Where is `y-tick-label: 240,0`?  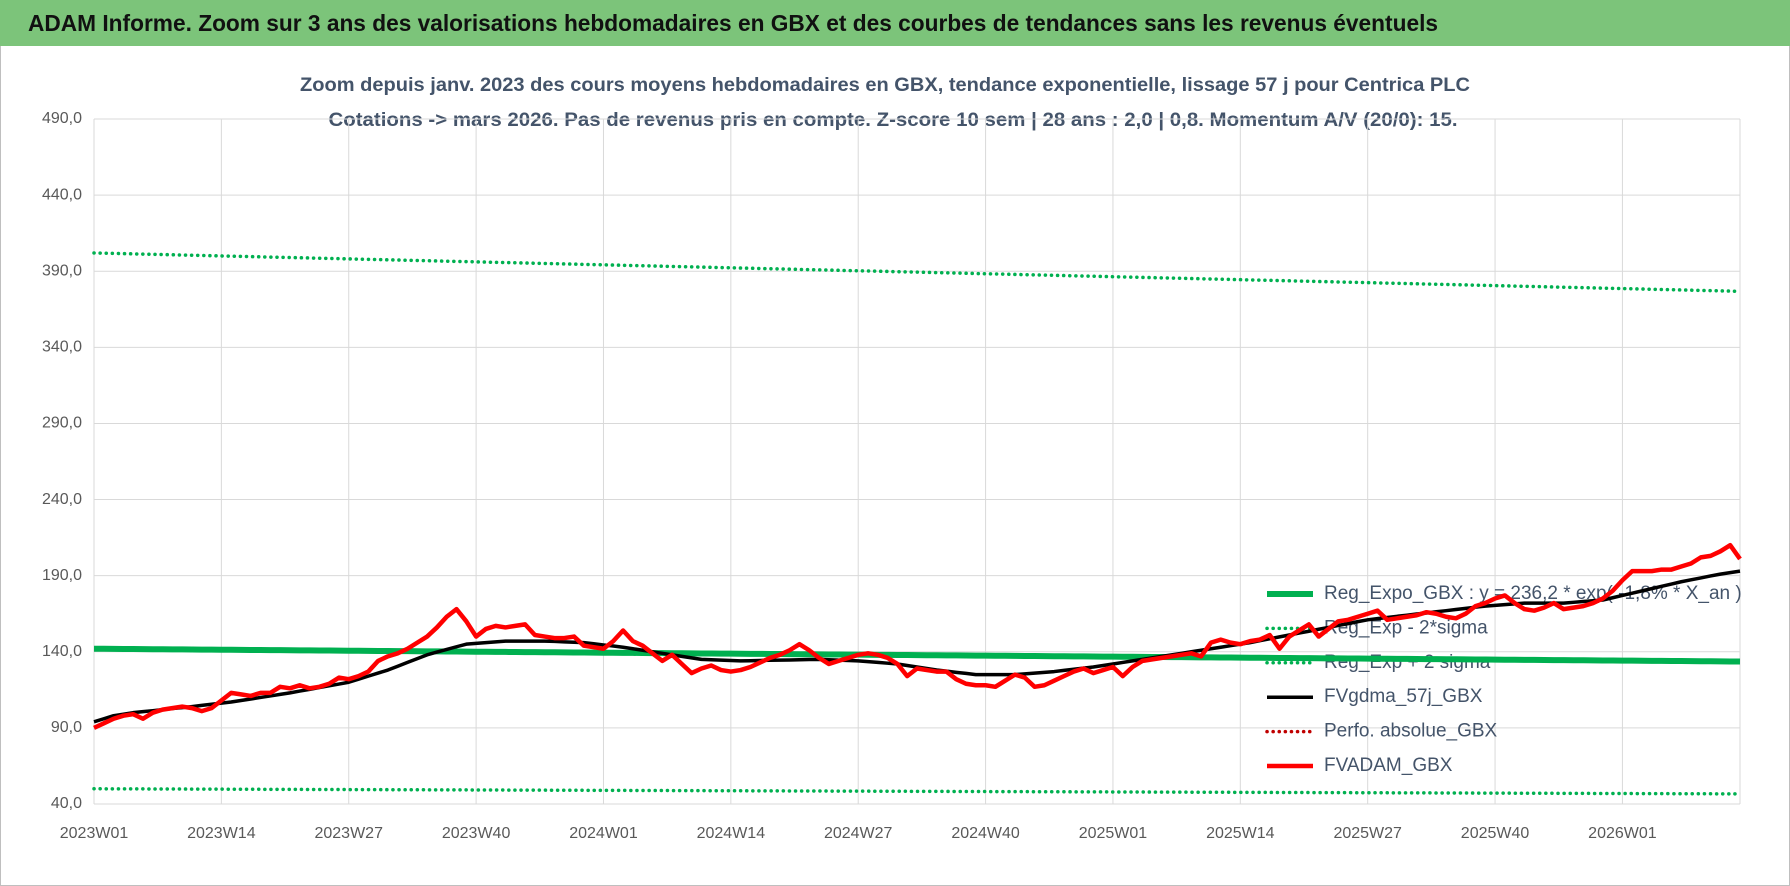
y-tick-label: 240,0 is located at coordinates (62, 499).